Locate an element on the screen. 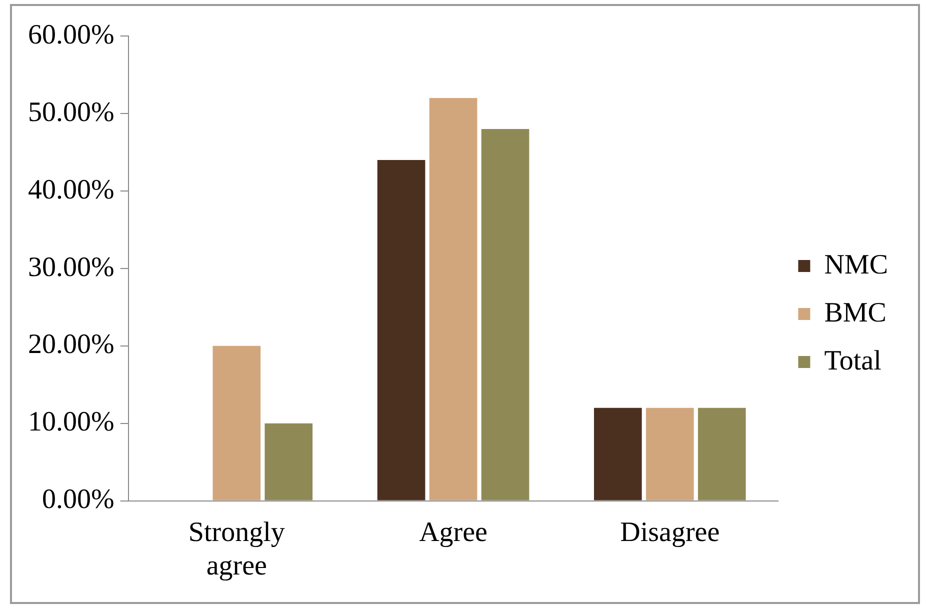  y-tick-label: 40.00% is located at coordinates (71, 190).